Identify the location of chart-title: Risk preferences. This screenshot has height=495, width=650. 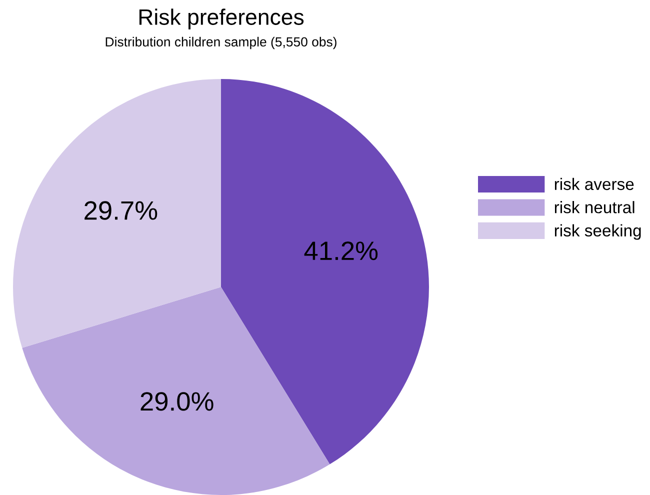
(221, 19).